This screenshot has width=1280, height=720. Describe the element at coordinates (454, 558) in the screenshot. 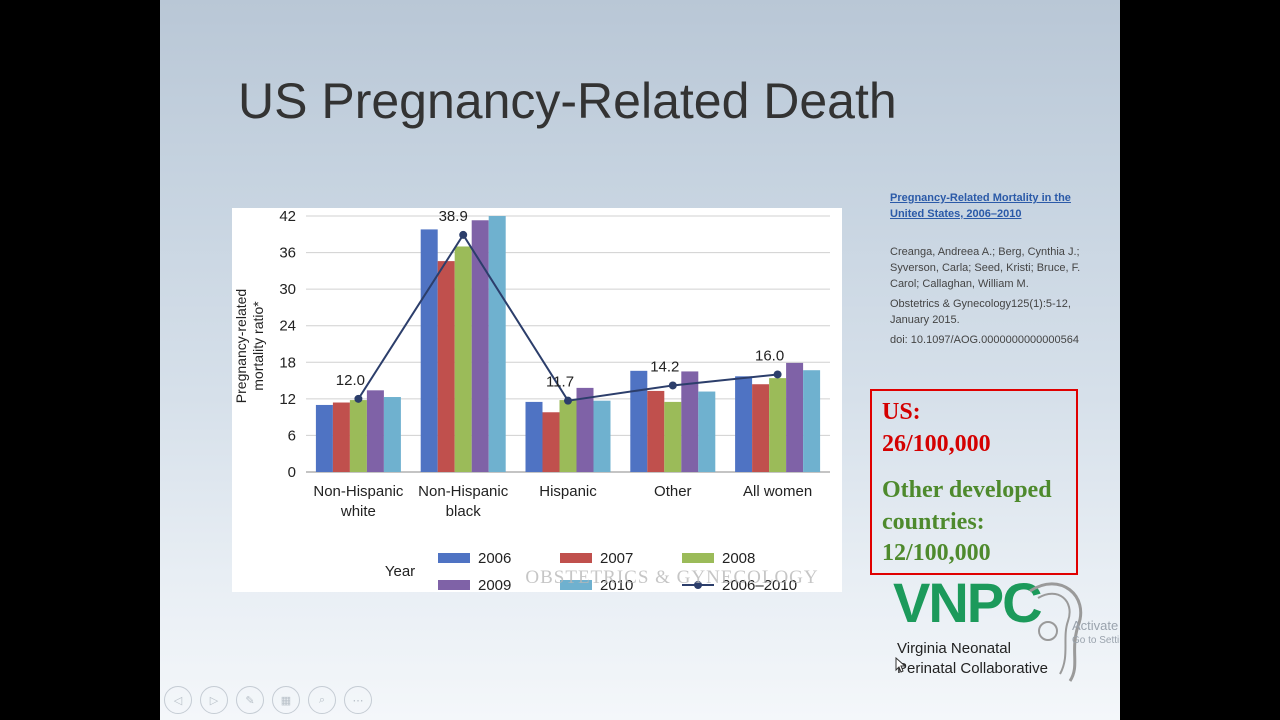

I see `legend-swatch-2006` at that location.